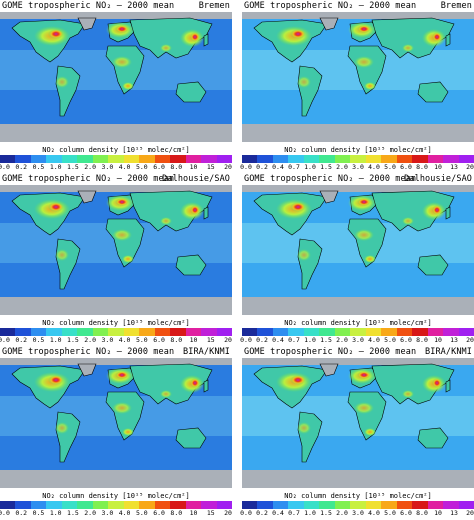 Image resolution: width=474 pixels, height=520 pixels. Describe the element at coordinates (358, 167) in the screenshot. I see `colorbar-tick-label: 3.0` at that location.